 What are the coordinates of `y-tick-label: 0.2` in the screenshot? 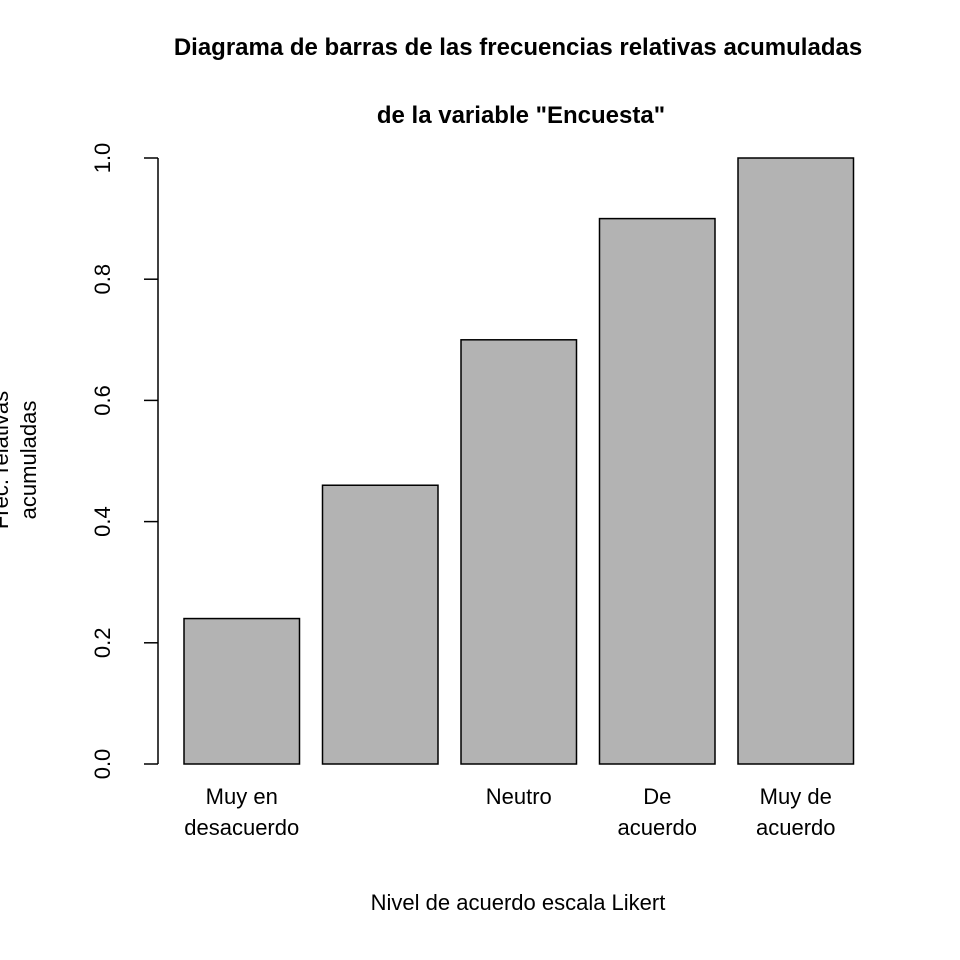 It's located at (102, 643).